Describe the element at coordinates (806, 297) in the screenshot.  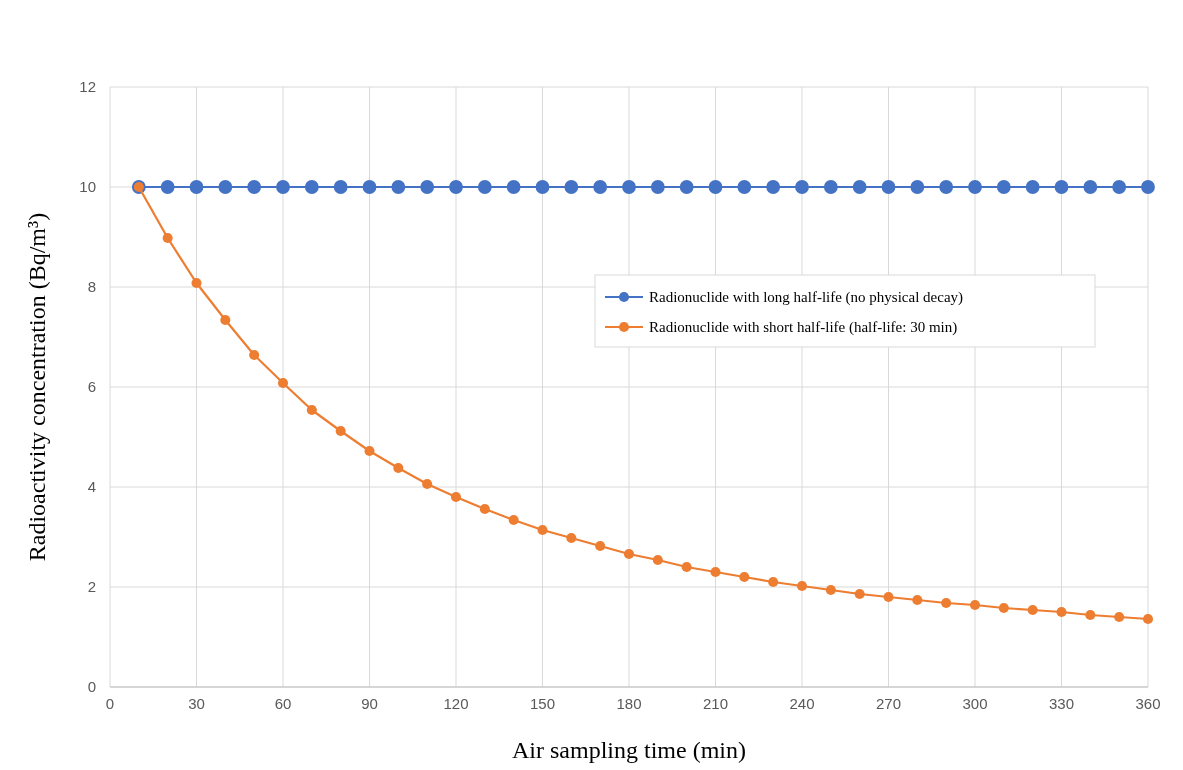
I see `legend-label: Radionuclide with long half-life (no physical decay)` at that location.